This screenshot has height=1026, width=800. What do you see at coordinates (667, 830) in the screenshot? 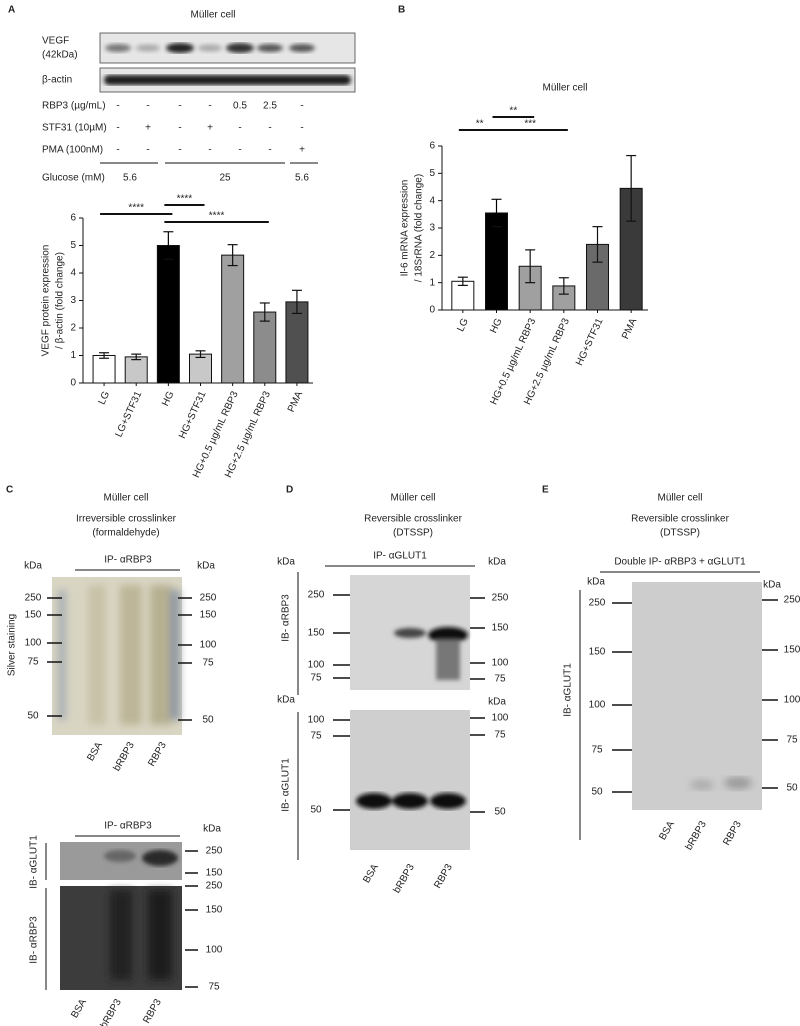
I see `lane-label: BSA` at bounding box center [667, 830].